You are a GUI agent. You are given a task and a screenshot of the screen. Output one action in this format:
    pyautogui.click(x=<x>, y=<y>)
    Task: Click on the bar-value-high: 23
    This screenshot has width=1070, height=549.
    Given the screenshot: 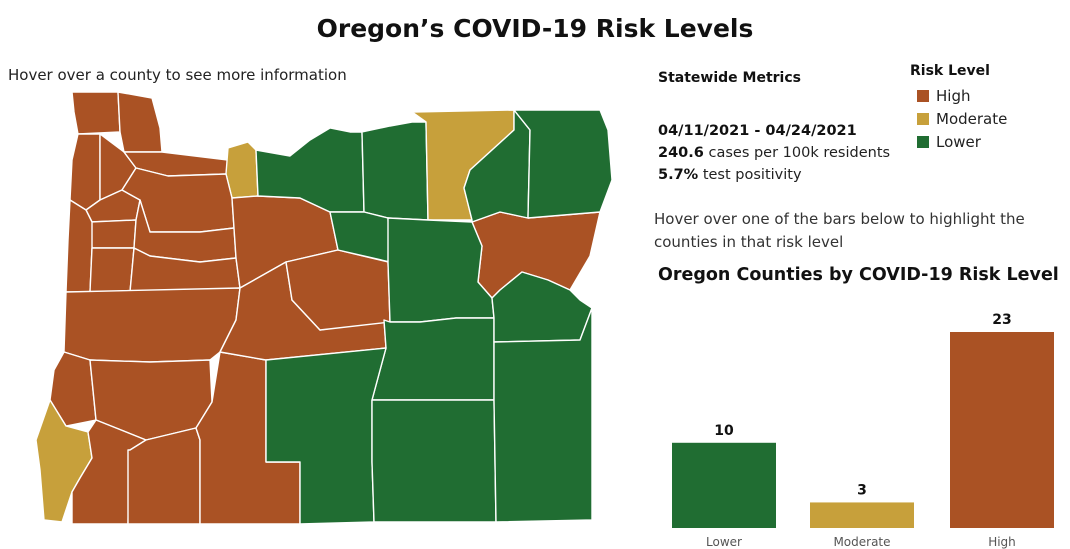 What is the action you would take?
    pyautogui.click(x=1001, y=320)
    